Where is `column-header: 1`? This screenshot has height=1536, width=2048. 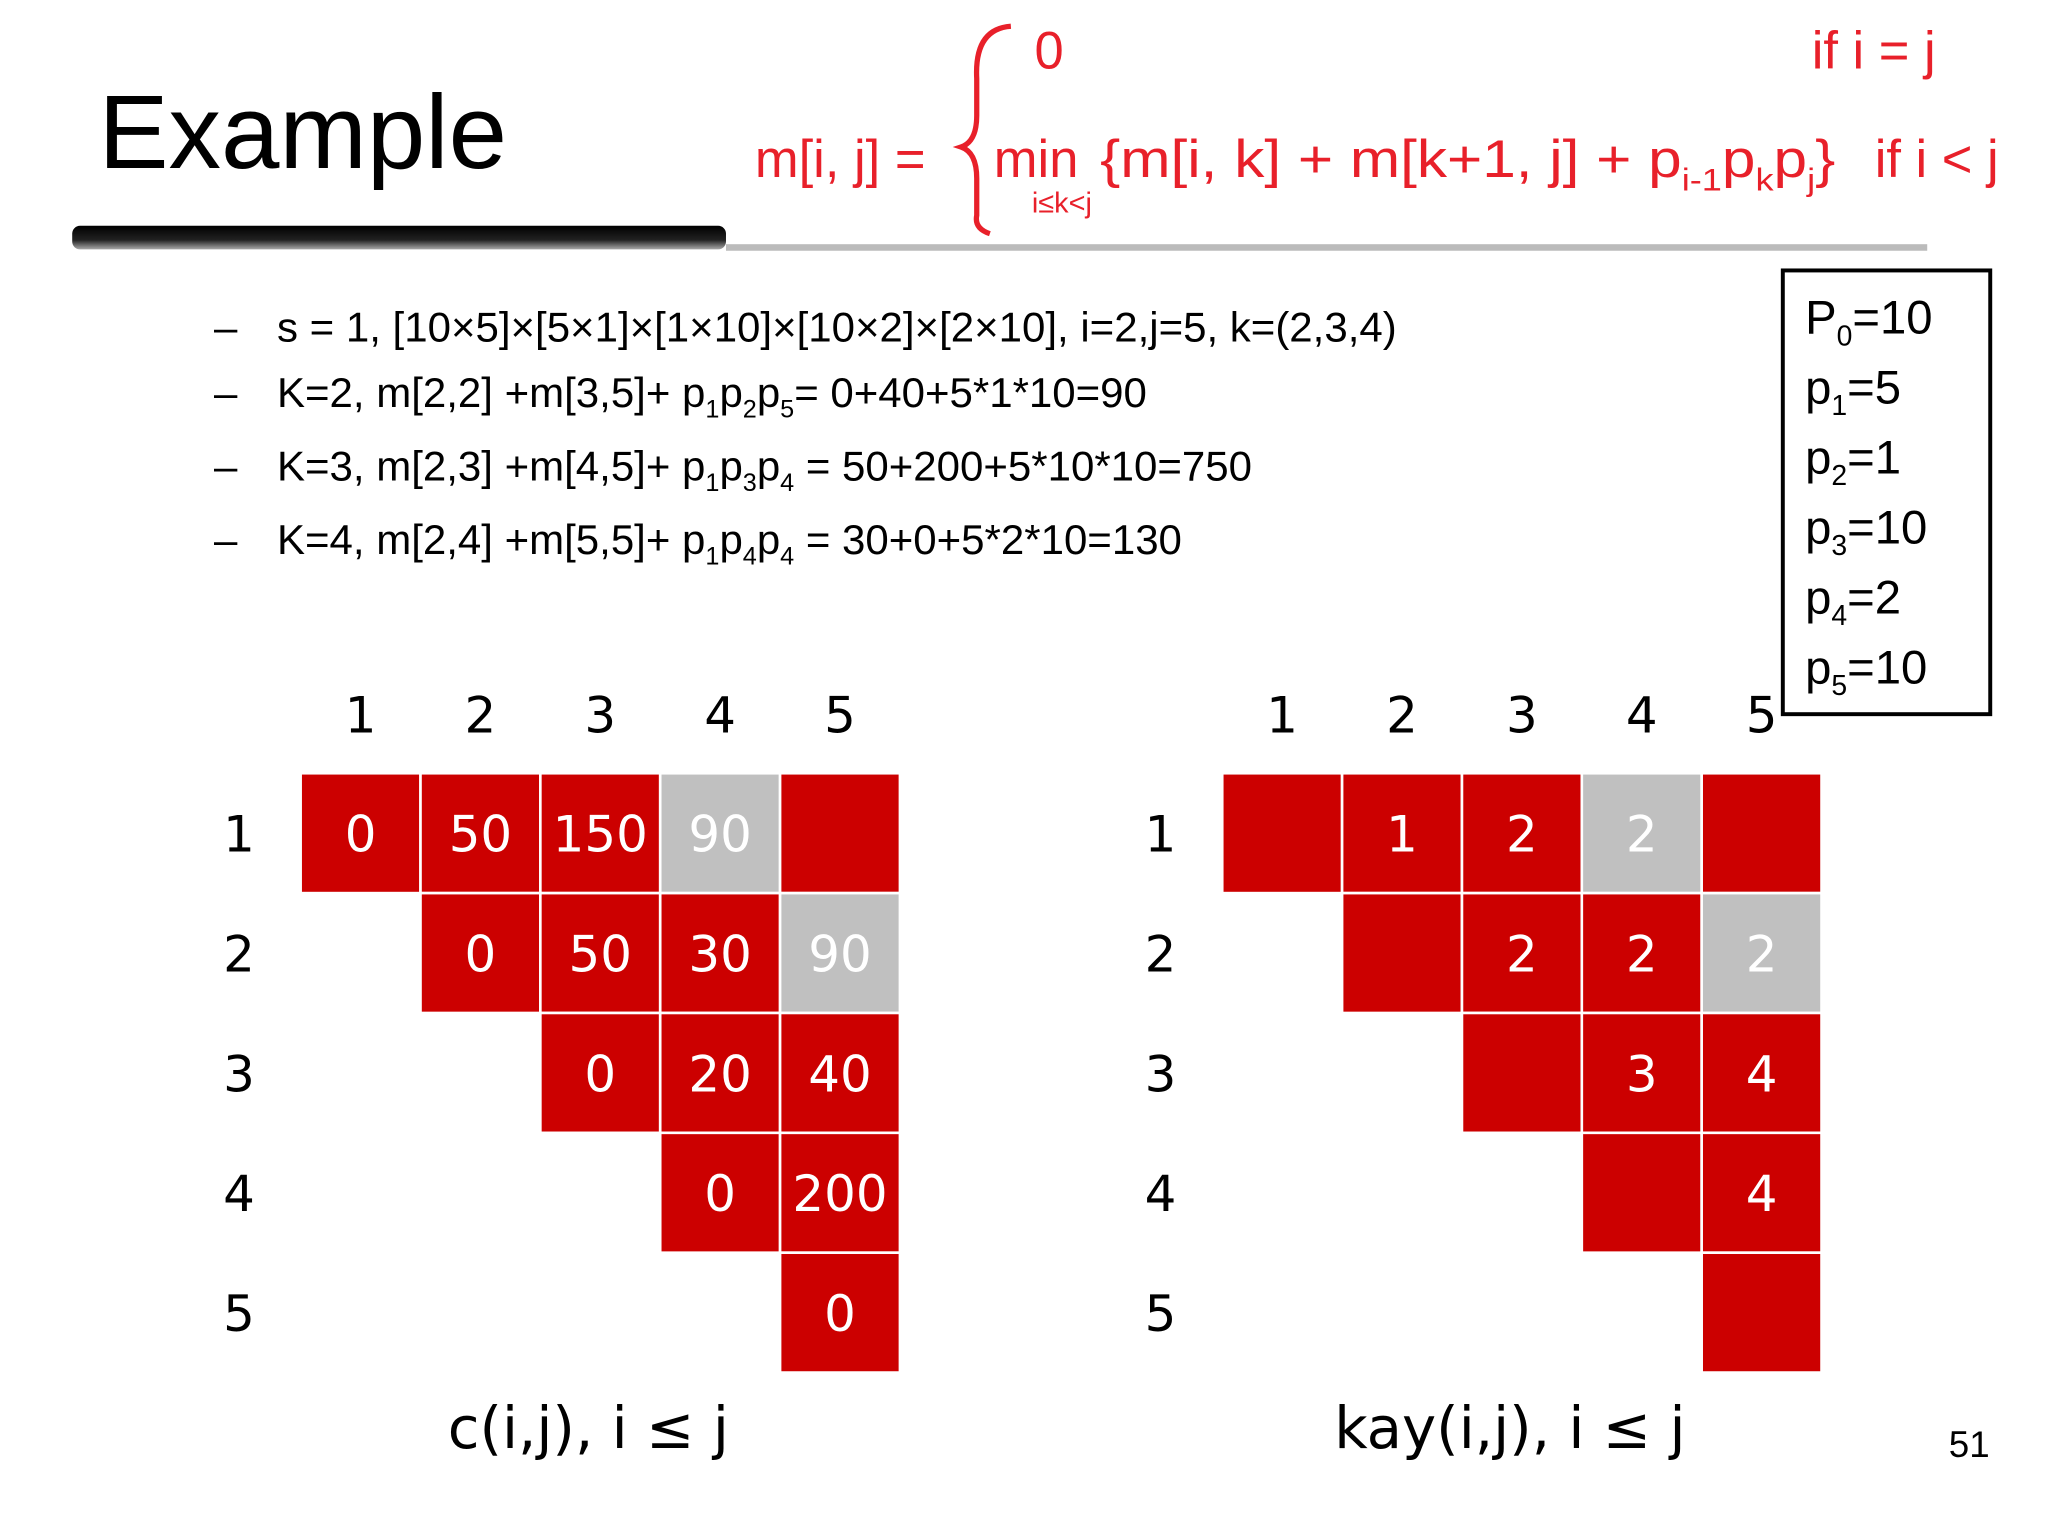 column-header: 1 is located at coordinates (1282, 716).